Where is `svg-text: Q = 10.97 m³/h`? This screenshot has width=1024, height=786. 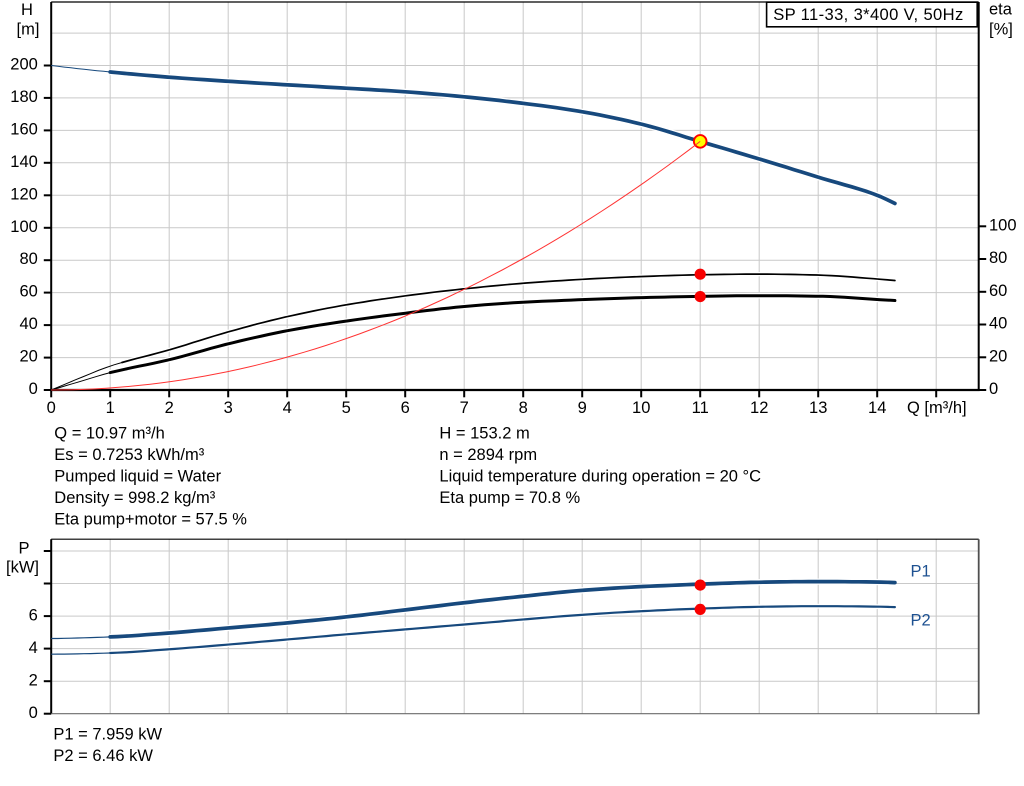
svg-text: Q = 10.97 m³/h is located at coordinates (109, 433).